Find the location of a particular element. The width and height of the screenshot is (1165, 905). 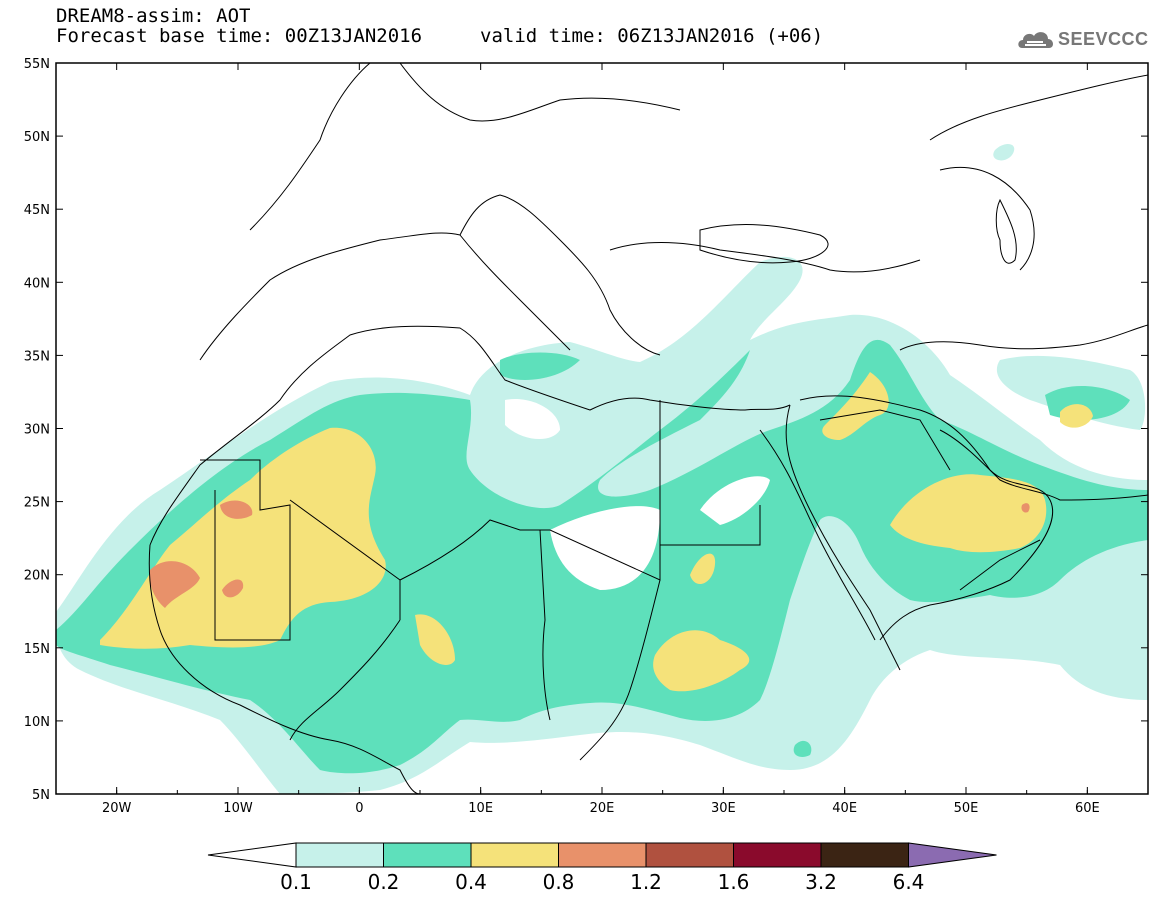

lon-label: 40E is located at coordinates (844, 808).